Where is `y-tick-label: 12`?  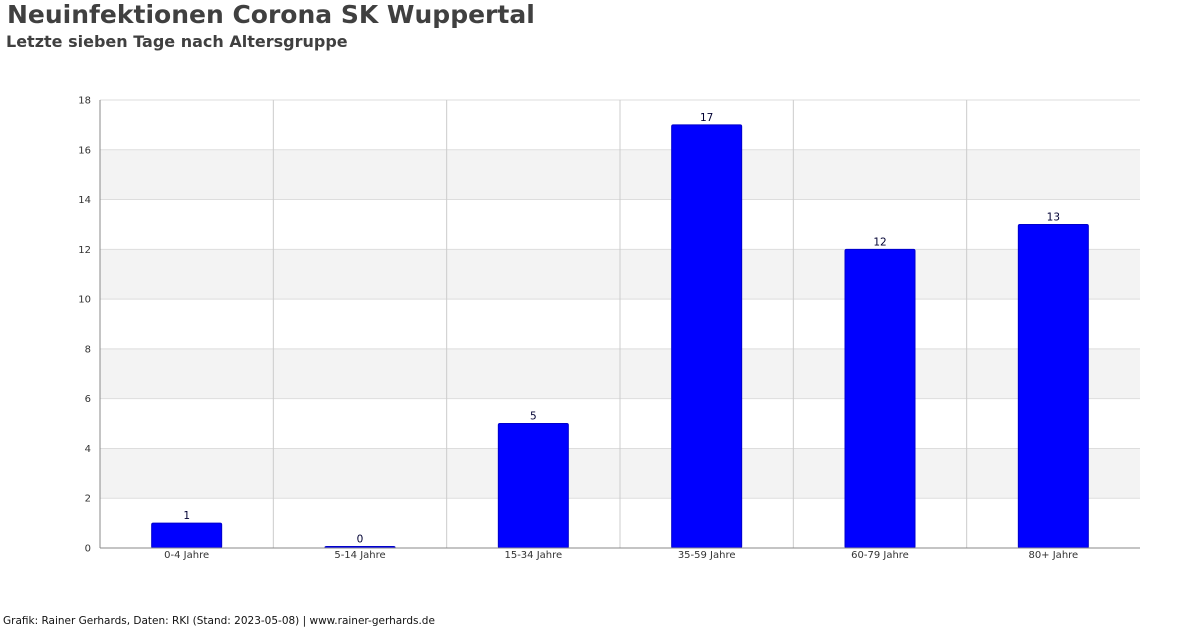 y-tick-label: 12 is located at coordinates (84, 250).